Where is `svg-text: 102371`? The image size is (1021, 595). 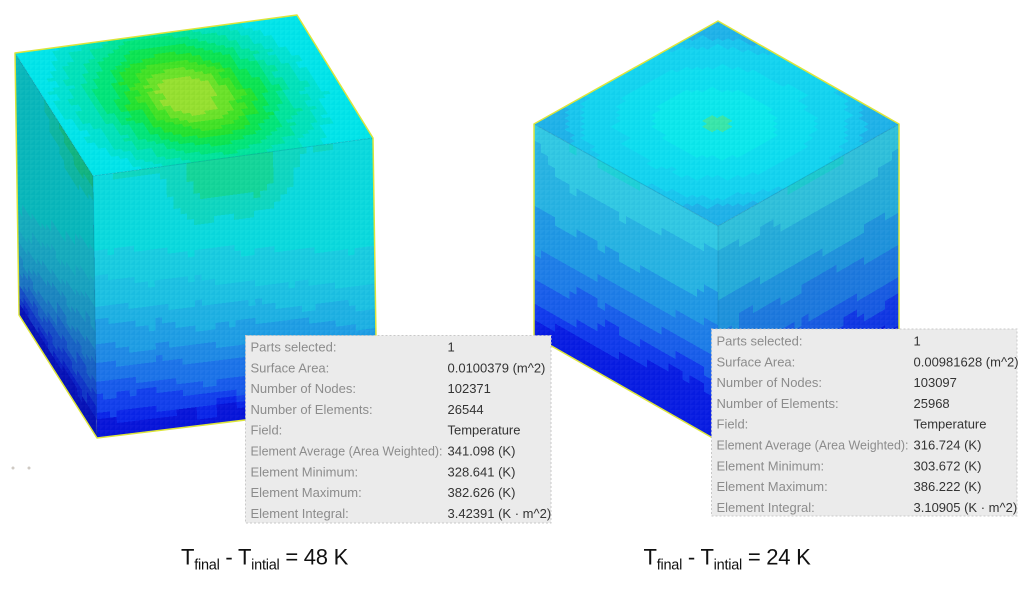 svg-text: 102371 is located at coordinates (469, 388).